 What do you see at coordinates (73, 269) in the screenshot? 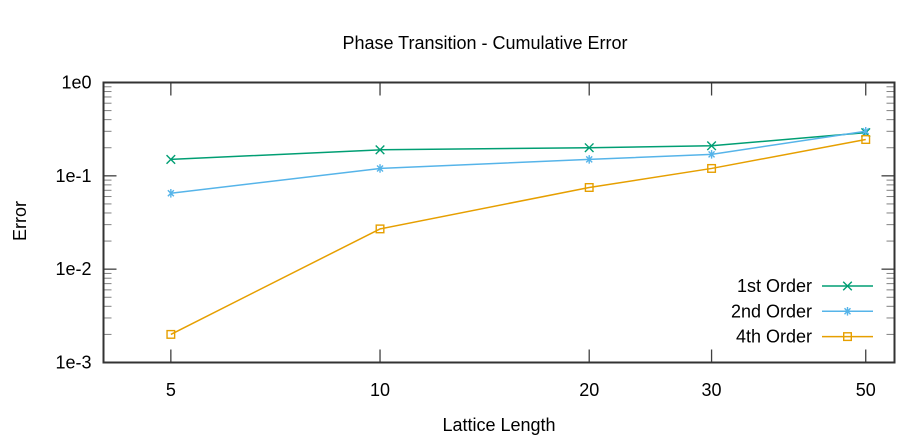
I see `y-tick-label: 1e-2` at bounding box center [73, 269].